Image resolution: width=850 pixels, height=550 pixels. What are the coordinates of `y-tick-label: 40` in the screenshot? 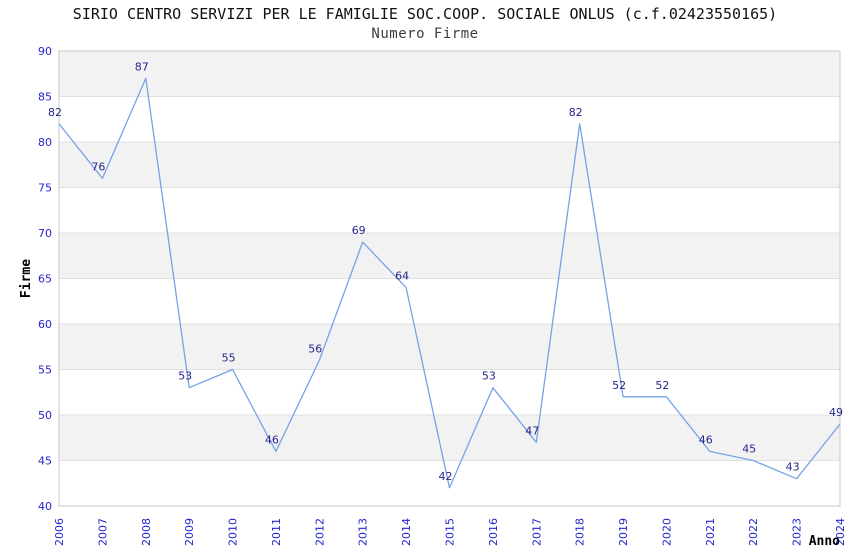 It's located at (45, 506).